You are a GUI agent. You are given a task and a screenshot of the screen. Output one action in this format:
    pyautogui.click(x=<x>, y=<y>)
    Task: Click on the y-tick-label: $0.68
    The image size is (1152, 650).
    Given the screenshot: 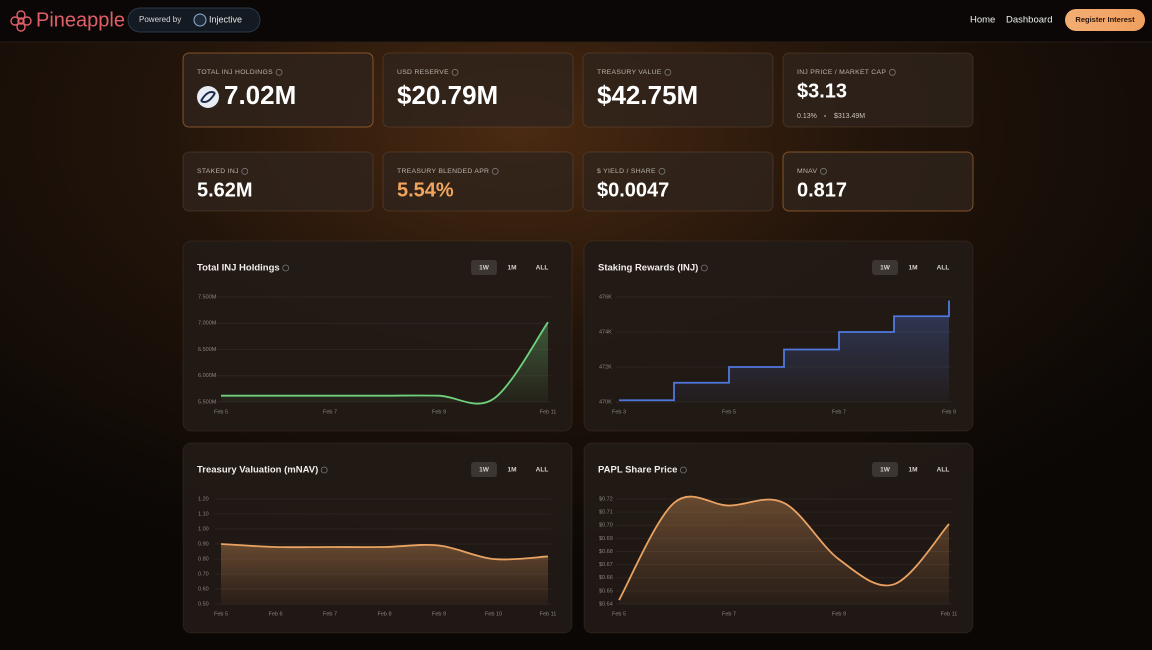 What is the action you would take?
    pyautogui.click(x=606, y=552)
    